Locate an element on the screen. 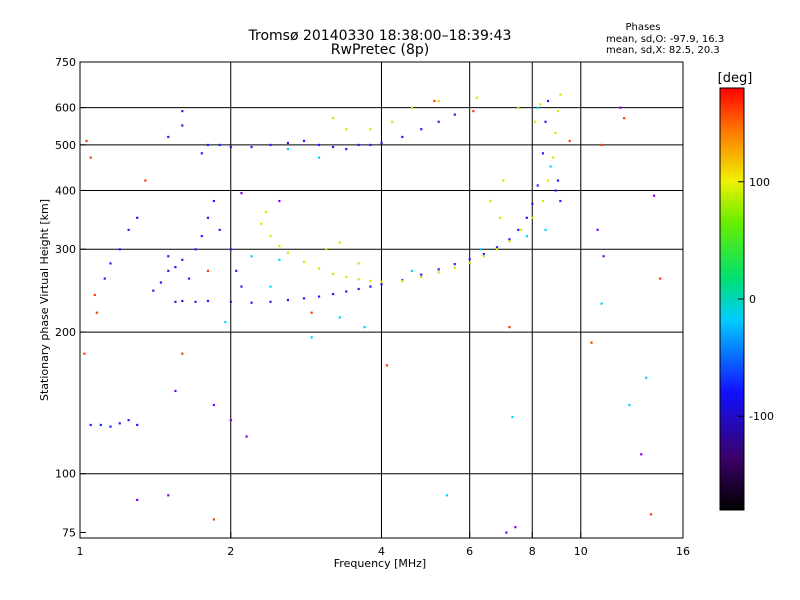  phase-colorbar: [deg] 100 0 -100 is located at coordinates (746, 291).